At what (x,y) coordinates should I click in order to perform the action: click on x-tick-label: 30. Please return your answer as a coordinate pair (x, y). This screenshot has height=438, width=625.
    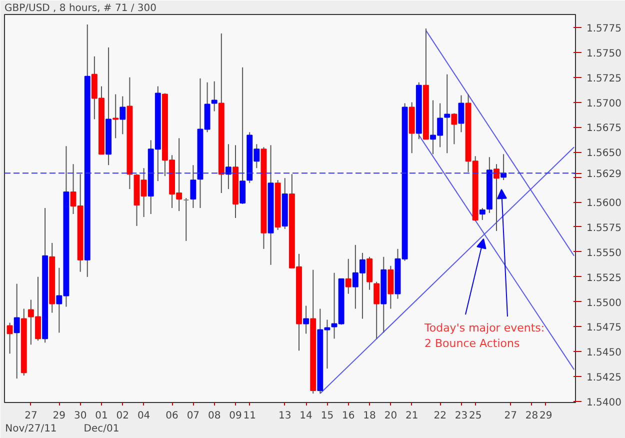
    Looking at the image, I should click on (80, 416).